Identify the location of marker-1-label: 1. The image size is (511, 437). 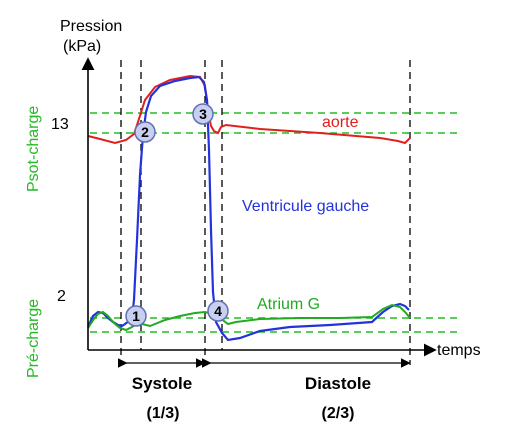
(136, 316).